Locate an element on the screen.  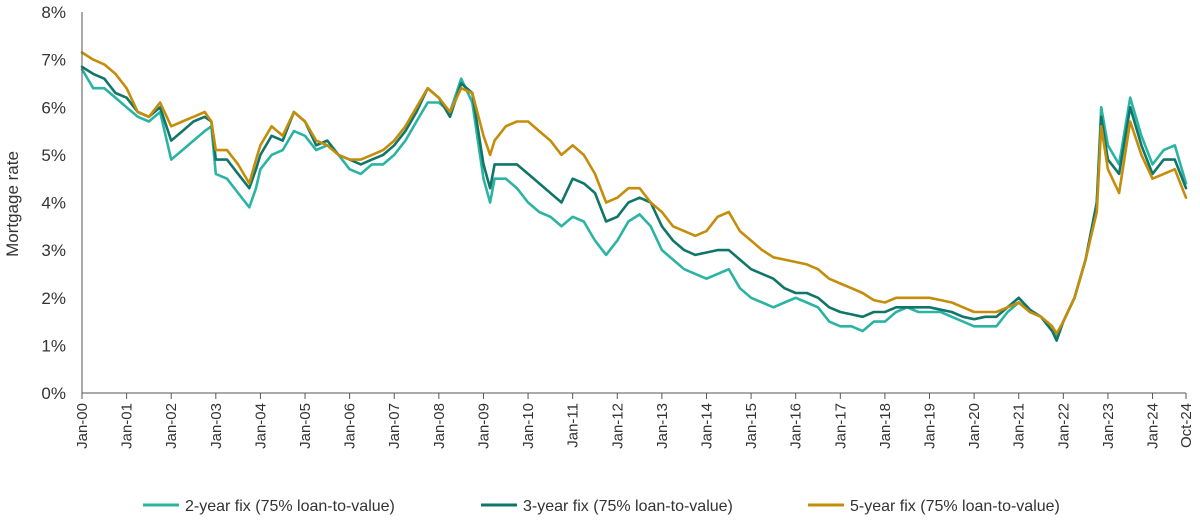
y-axis-ticks: 0% 1% 2% 3% 4% 5% 6% 7% 8% is located at coordinates (53, 203).